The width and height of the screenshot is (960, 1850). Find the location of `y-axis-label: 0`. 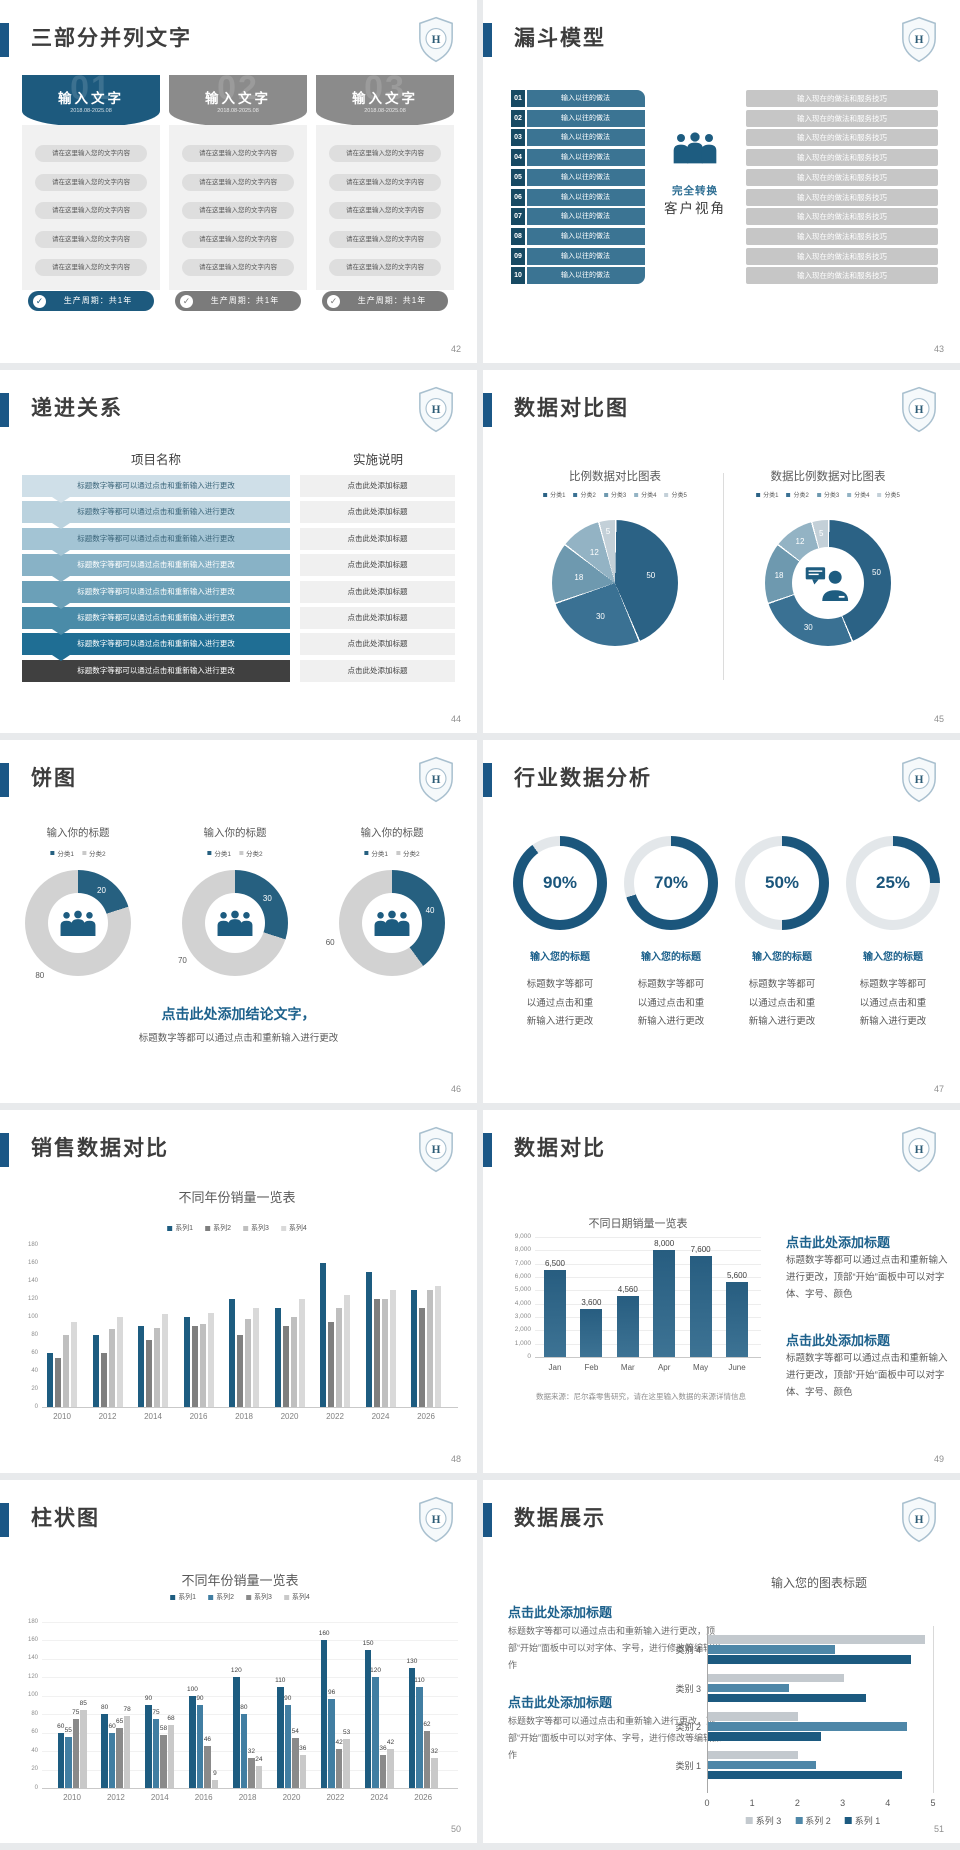

y-axis-label: 0 is located at coordinates (36, 1787).